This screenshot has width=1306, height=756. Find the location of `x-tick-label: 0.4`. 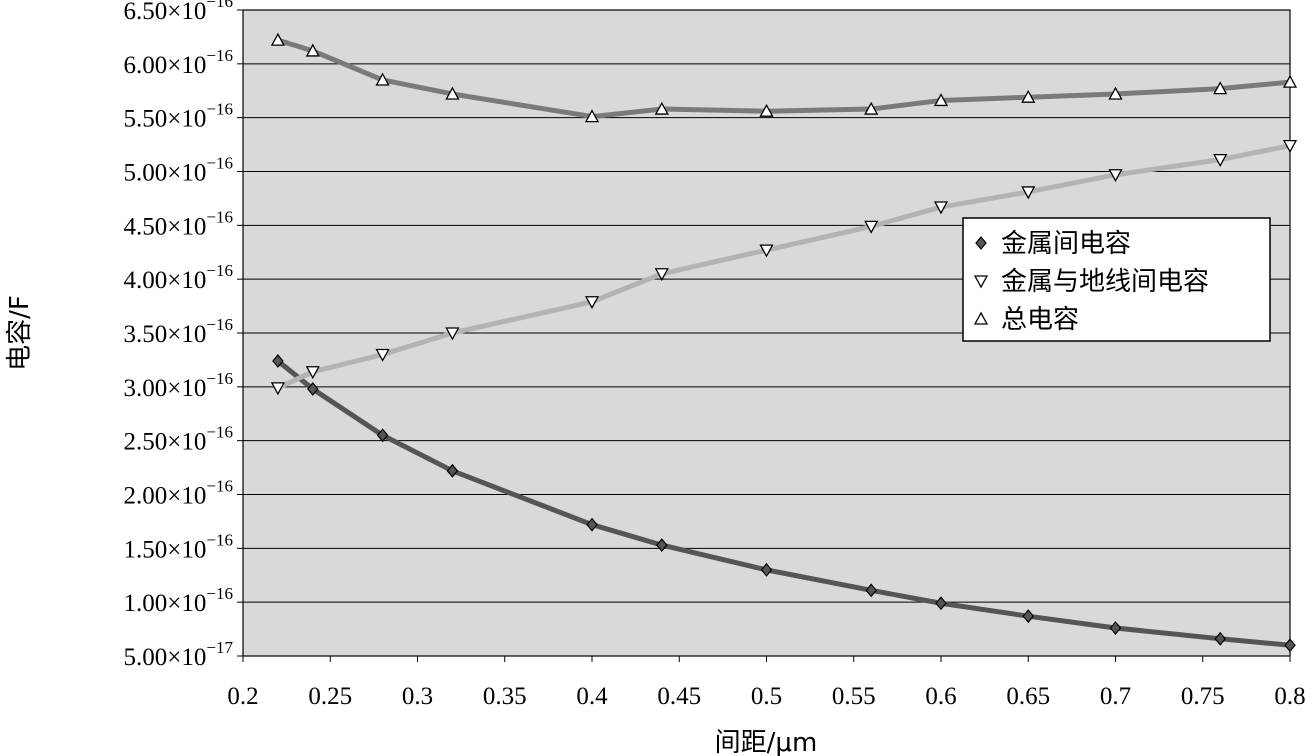

x-tick-label: 0.4 is located at coordinates (592, 696).